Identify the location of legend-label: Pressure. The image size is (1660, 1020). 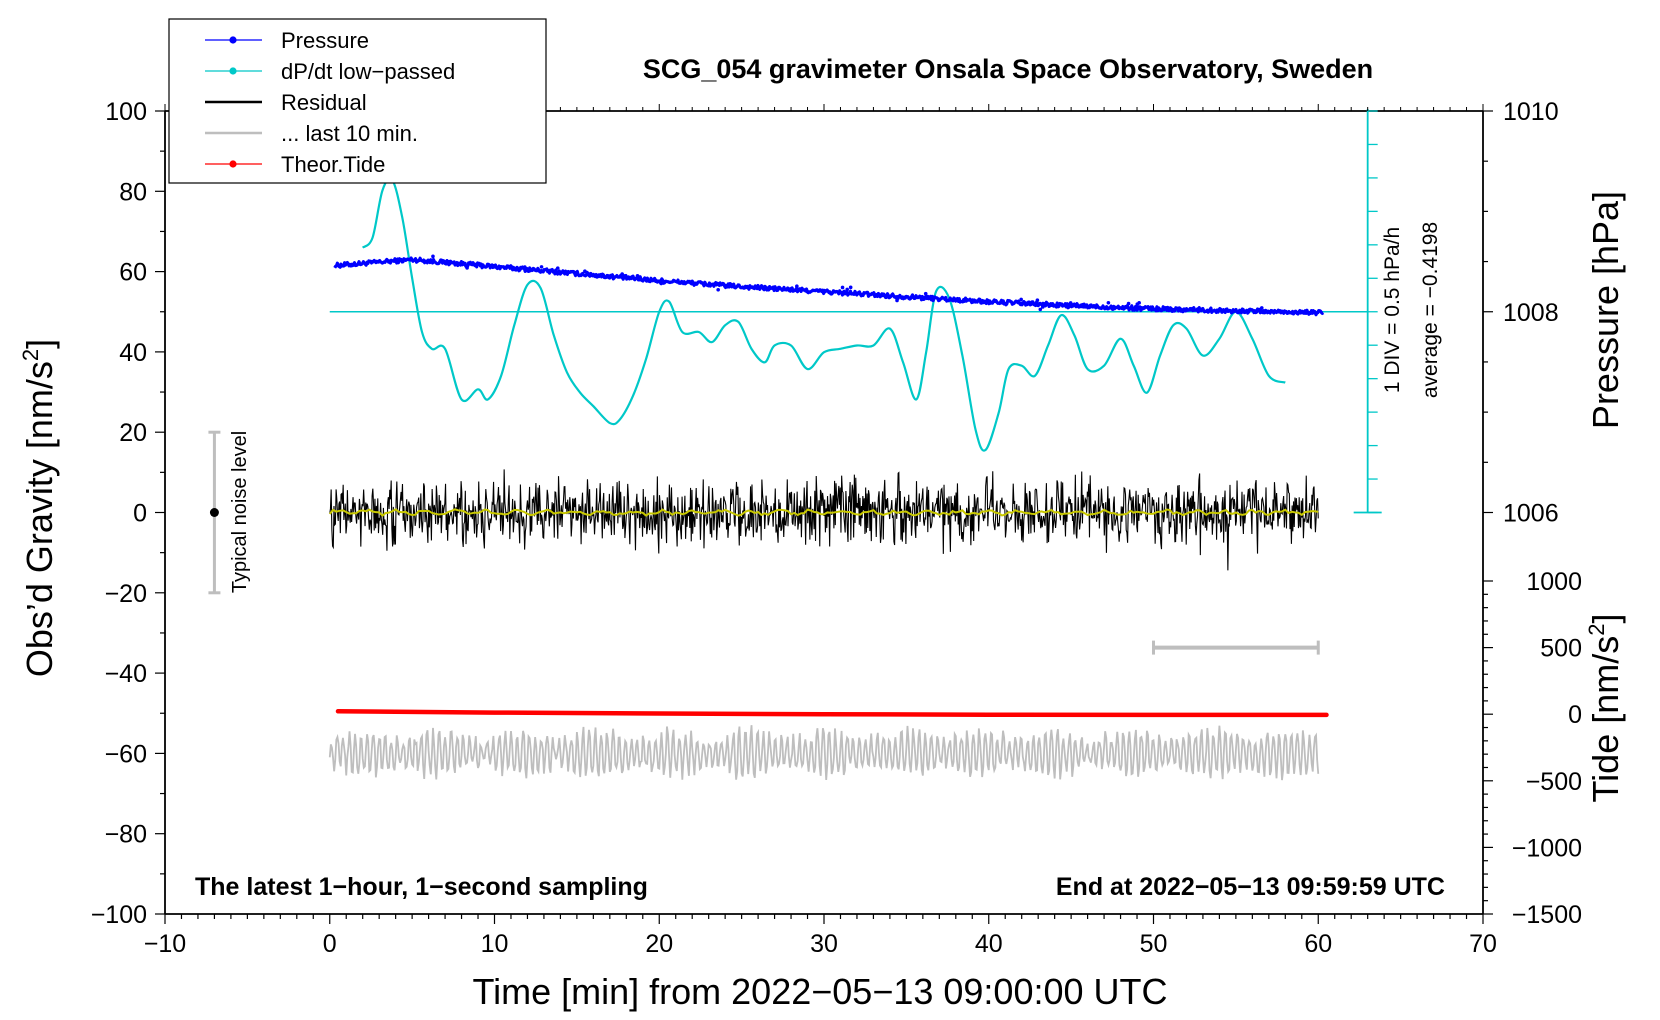
(325, 40).